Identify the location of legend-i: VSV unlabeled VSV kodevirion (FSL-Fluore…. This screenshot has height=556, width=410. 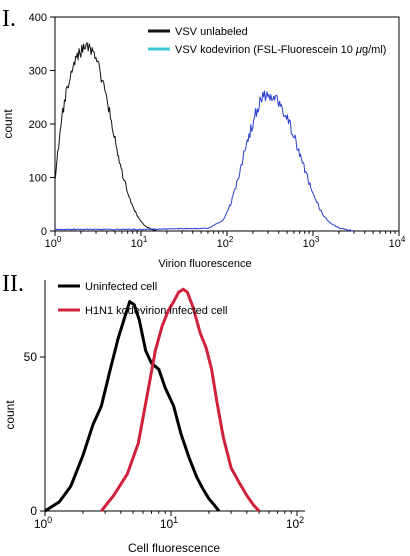
(267, 41).